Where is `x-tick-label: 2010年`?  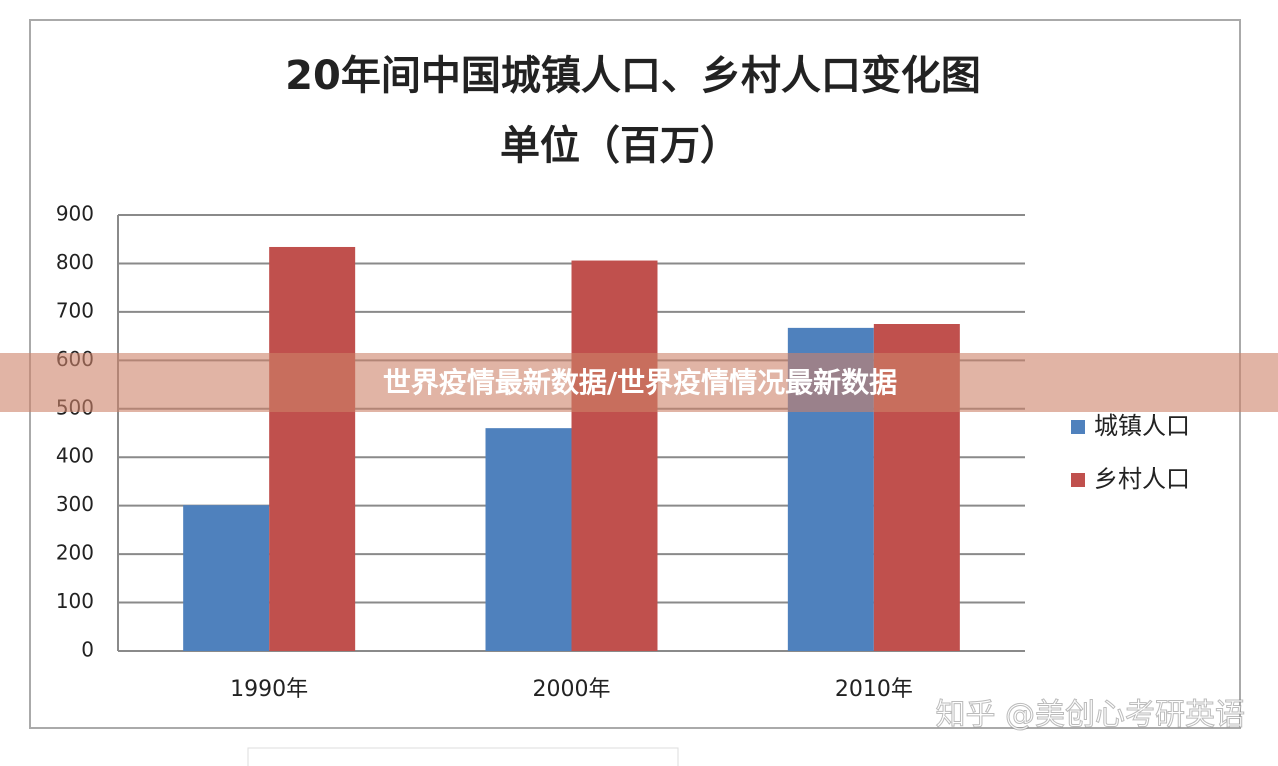 x-tick-label: 2010年 is located at coordinates (874, 689).